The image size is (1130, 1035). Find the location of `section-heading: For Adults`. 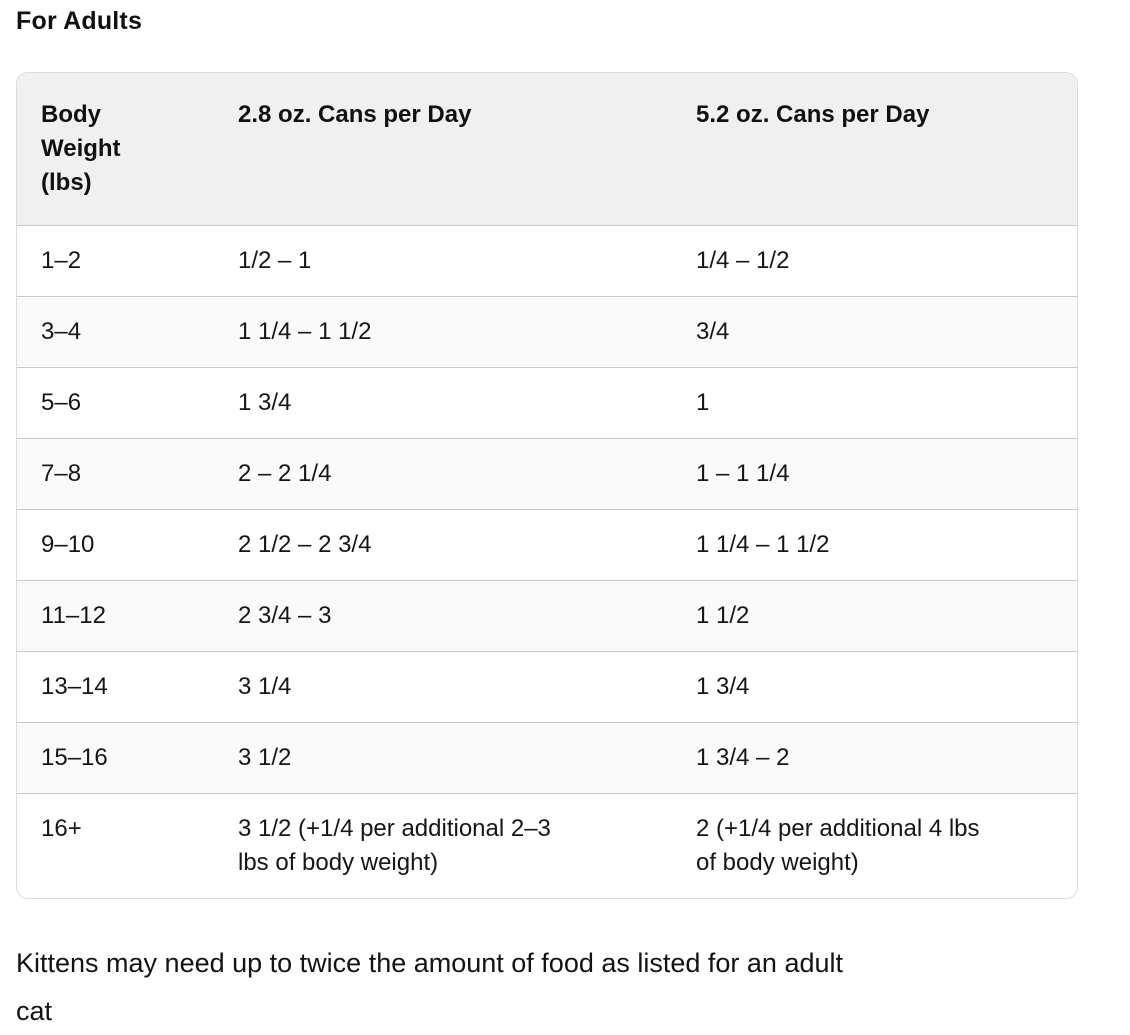

section-heading: For Adults is located at coordinates (79, 21).